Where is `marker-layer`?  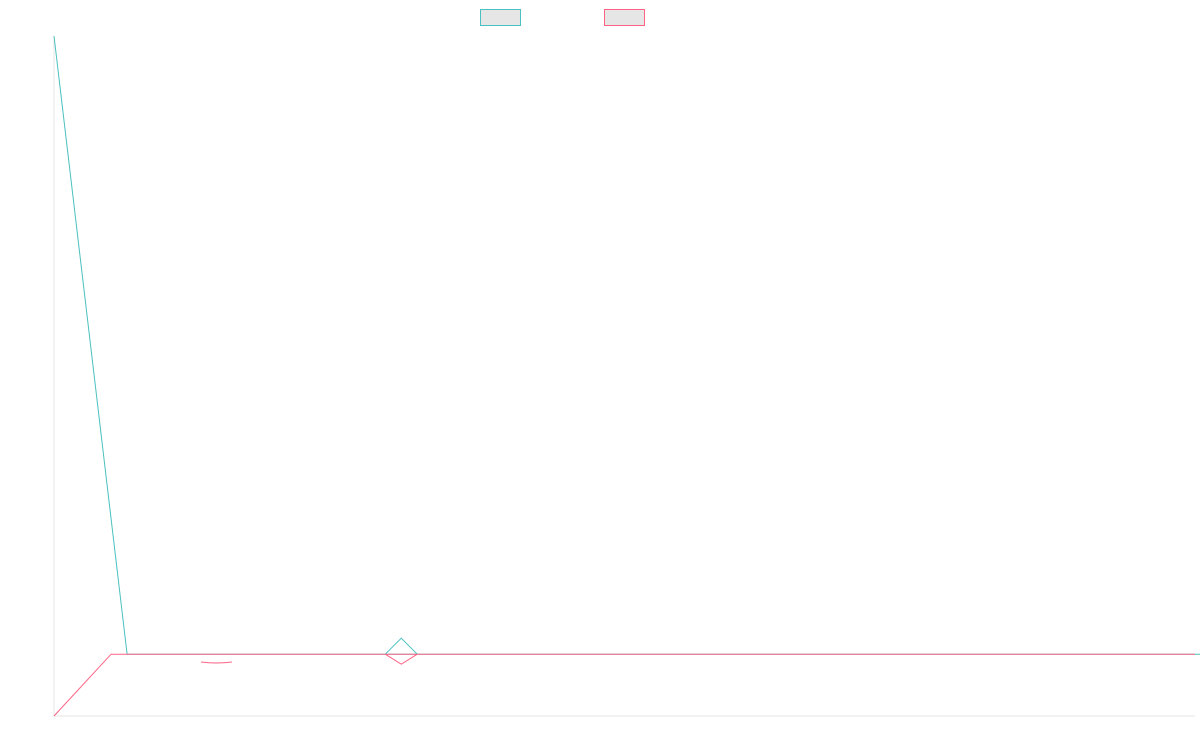 marker-layer is located at coordinates (401, 651).